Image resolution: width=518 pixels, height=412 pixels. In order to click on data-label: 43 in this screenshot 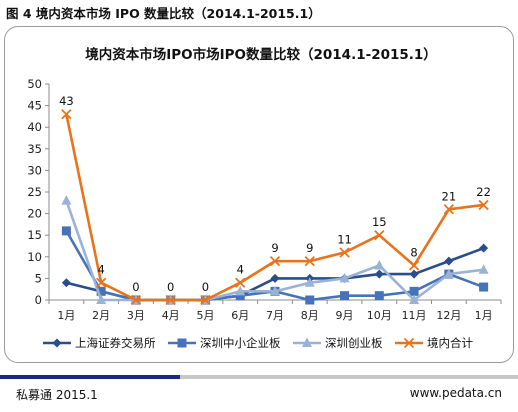, I will do `click(66, 101)`.